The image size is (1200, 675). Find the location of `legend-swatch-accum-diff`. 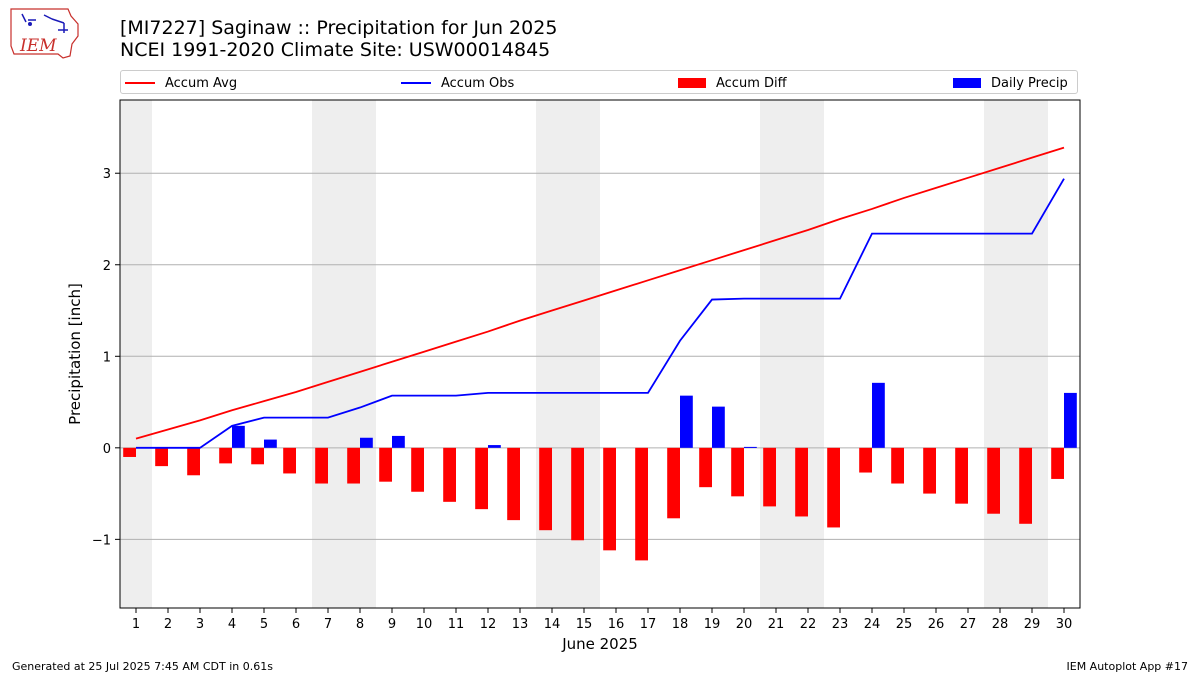

legend-swatch-accum-diff is located at coordinates (692, 83).